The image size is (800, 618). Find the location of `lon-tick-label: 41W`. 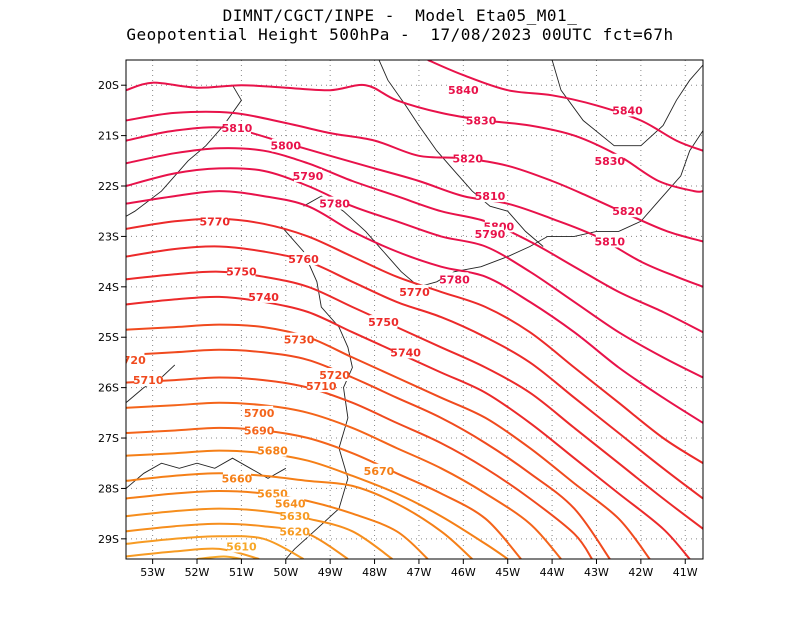

lon-tick-label: 41W is located at coordinates (685, 572).